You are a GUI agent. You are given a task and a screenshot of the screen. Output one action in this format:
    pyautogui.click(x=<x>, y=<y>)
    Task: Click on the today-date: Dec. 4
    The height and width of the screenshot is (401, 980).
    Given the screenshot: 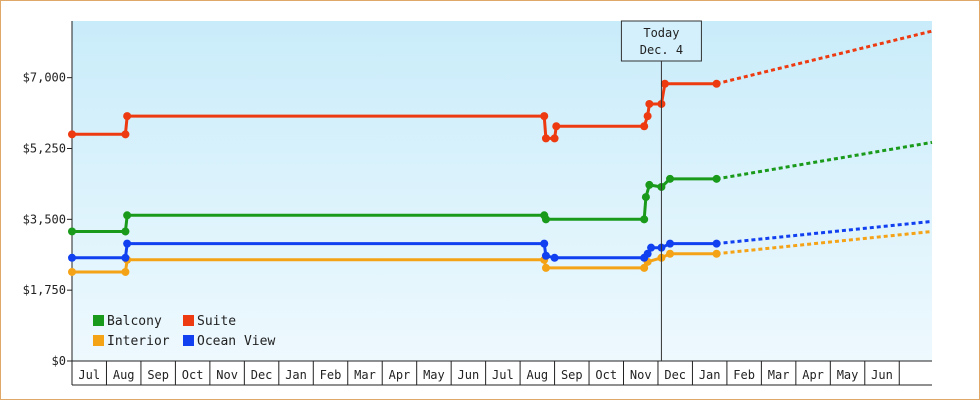 What is the action you would take?
    pyautogui.click(x=661, y=50)
    